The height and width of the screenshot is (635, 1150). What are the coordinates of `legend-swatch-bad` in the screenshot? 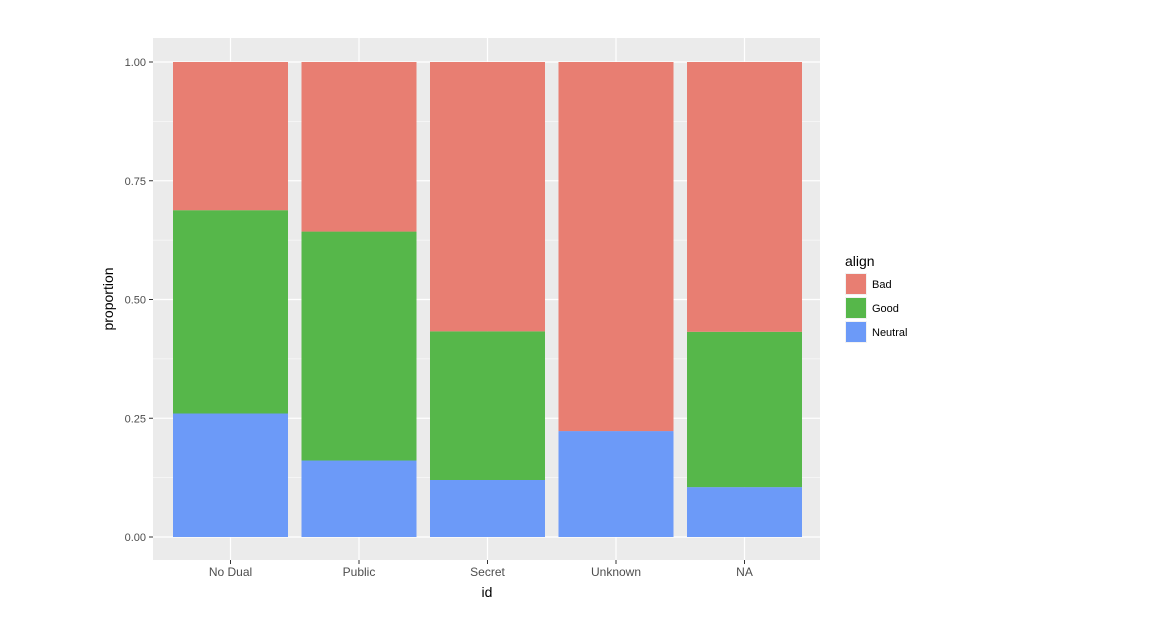 It's located at (856, 284).